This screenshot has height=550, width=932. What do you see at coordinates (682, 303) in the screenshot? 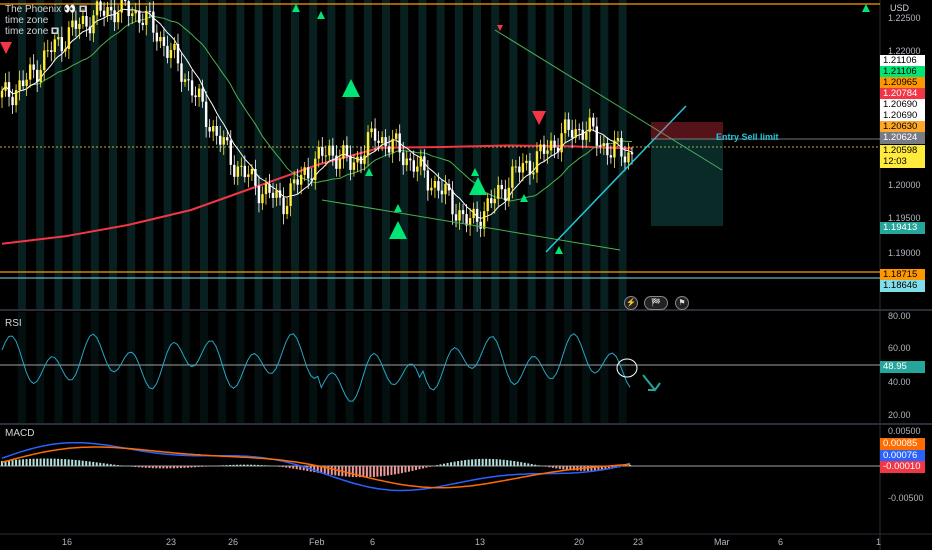
I see `us-flag-icon: ⚑` at bounding box center [682, 303].